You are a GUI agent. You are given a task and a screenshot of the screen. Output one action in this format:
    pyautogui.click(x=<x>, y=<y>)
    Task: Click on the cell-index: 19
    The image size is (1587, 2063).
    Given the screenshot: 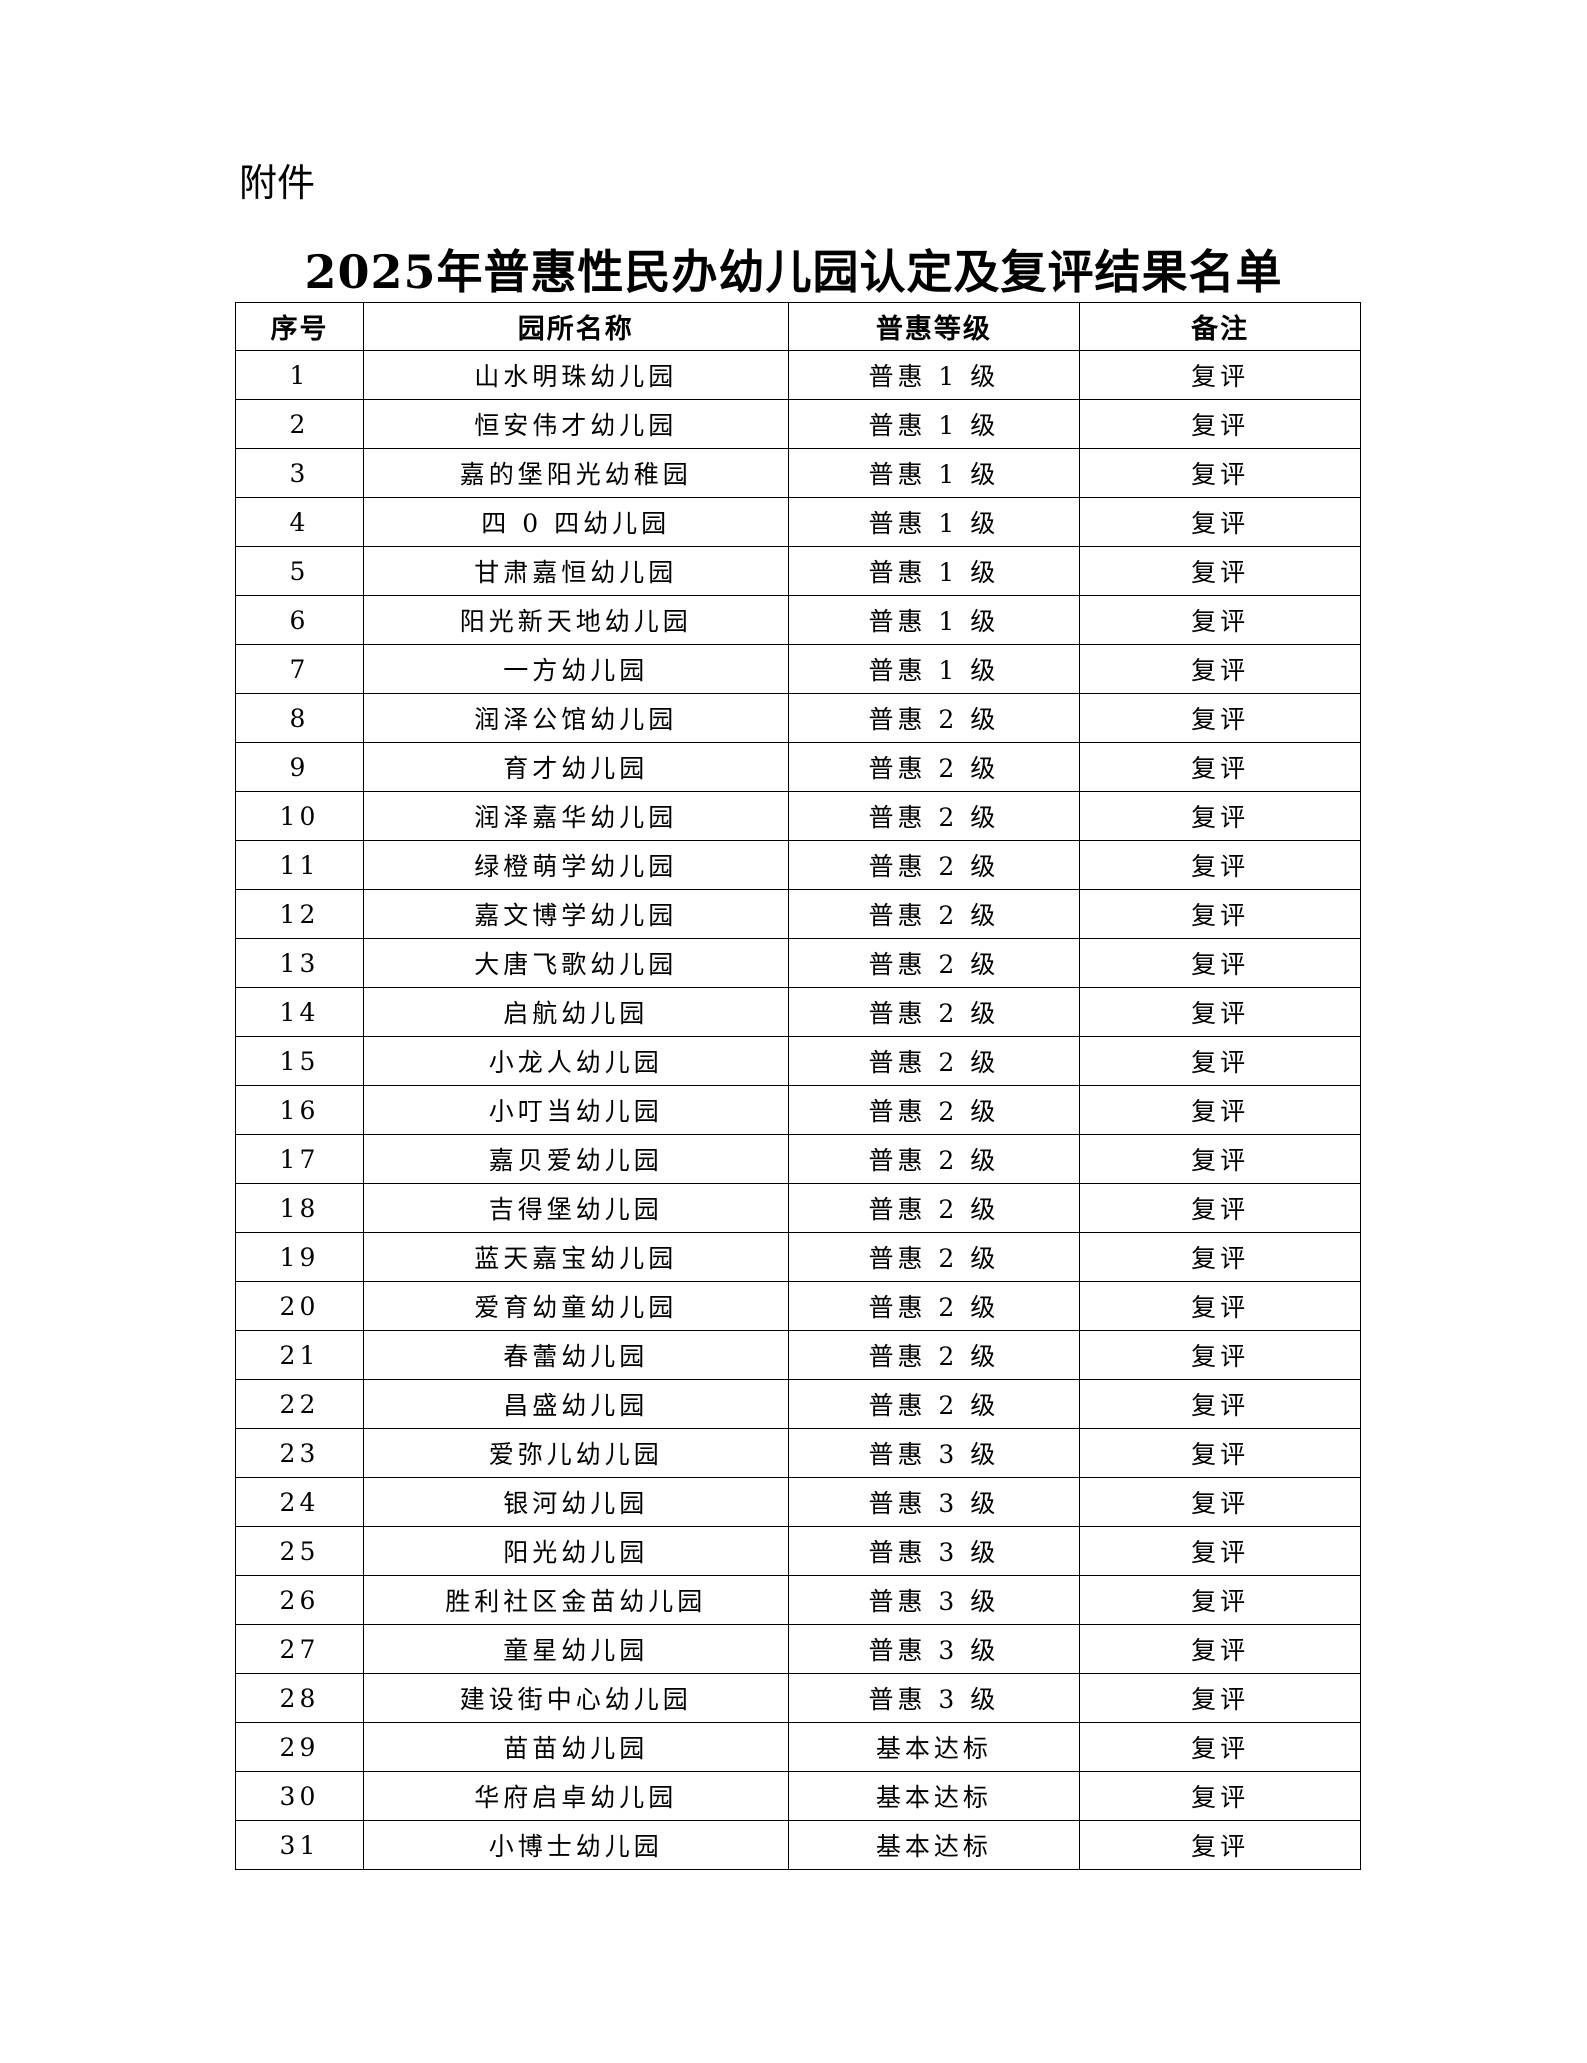 What is the action you would take?
    pyautogui.click(x=299, y=1257)
    